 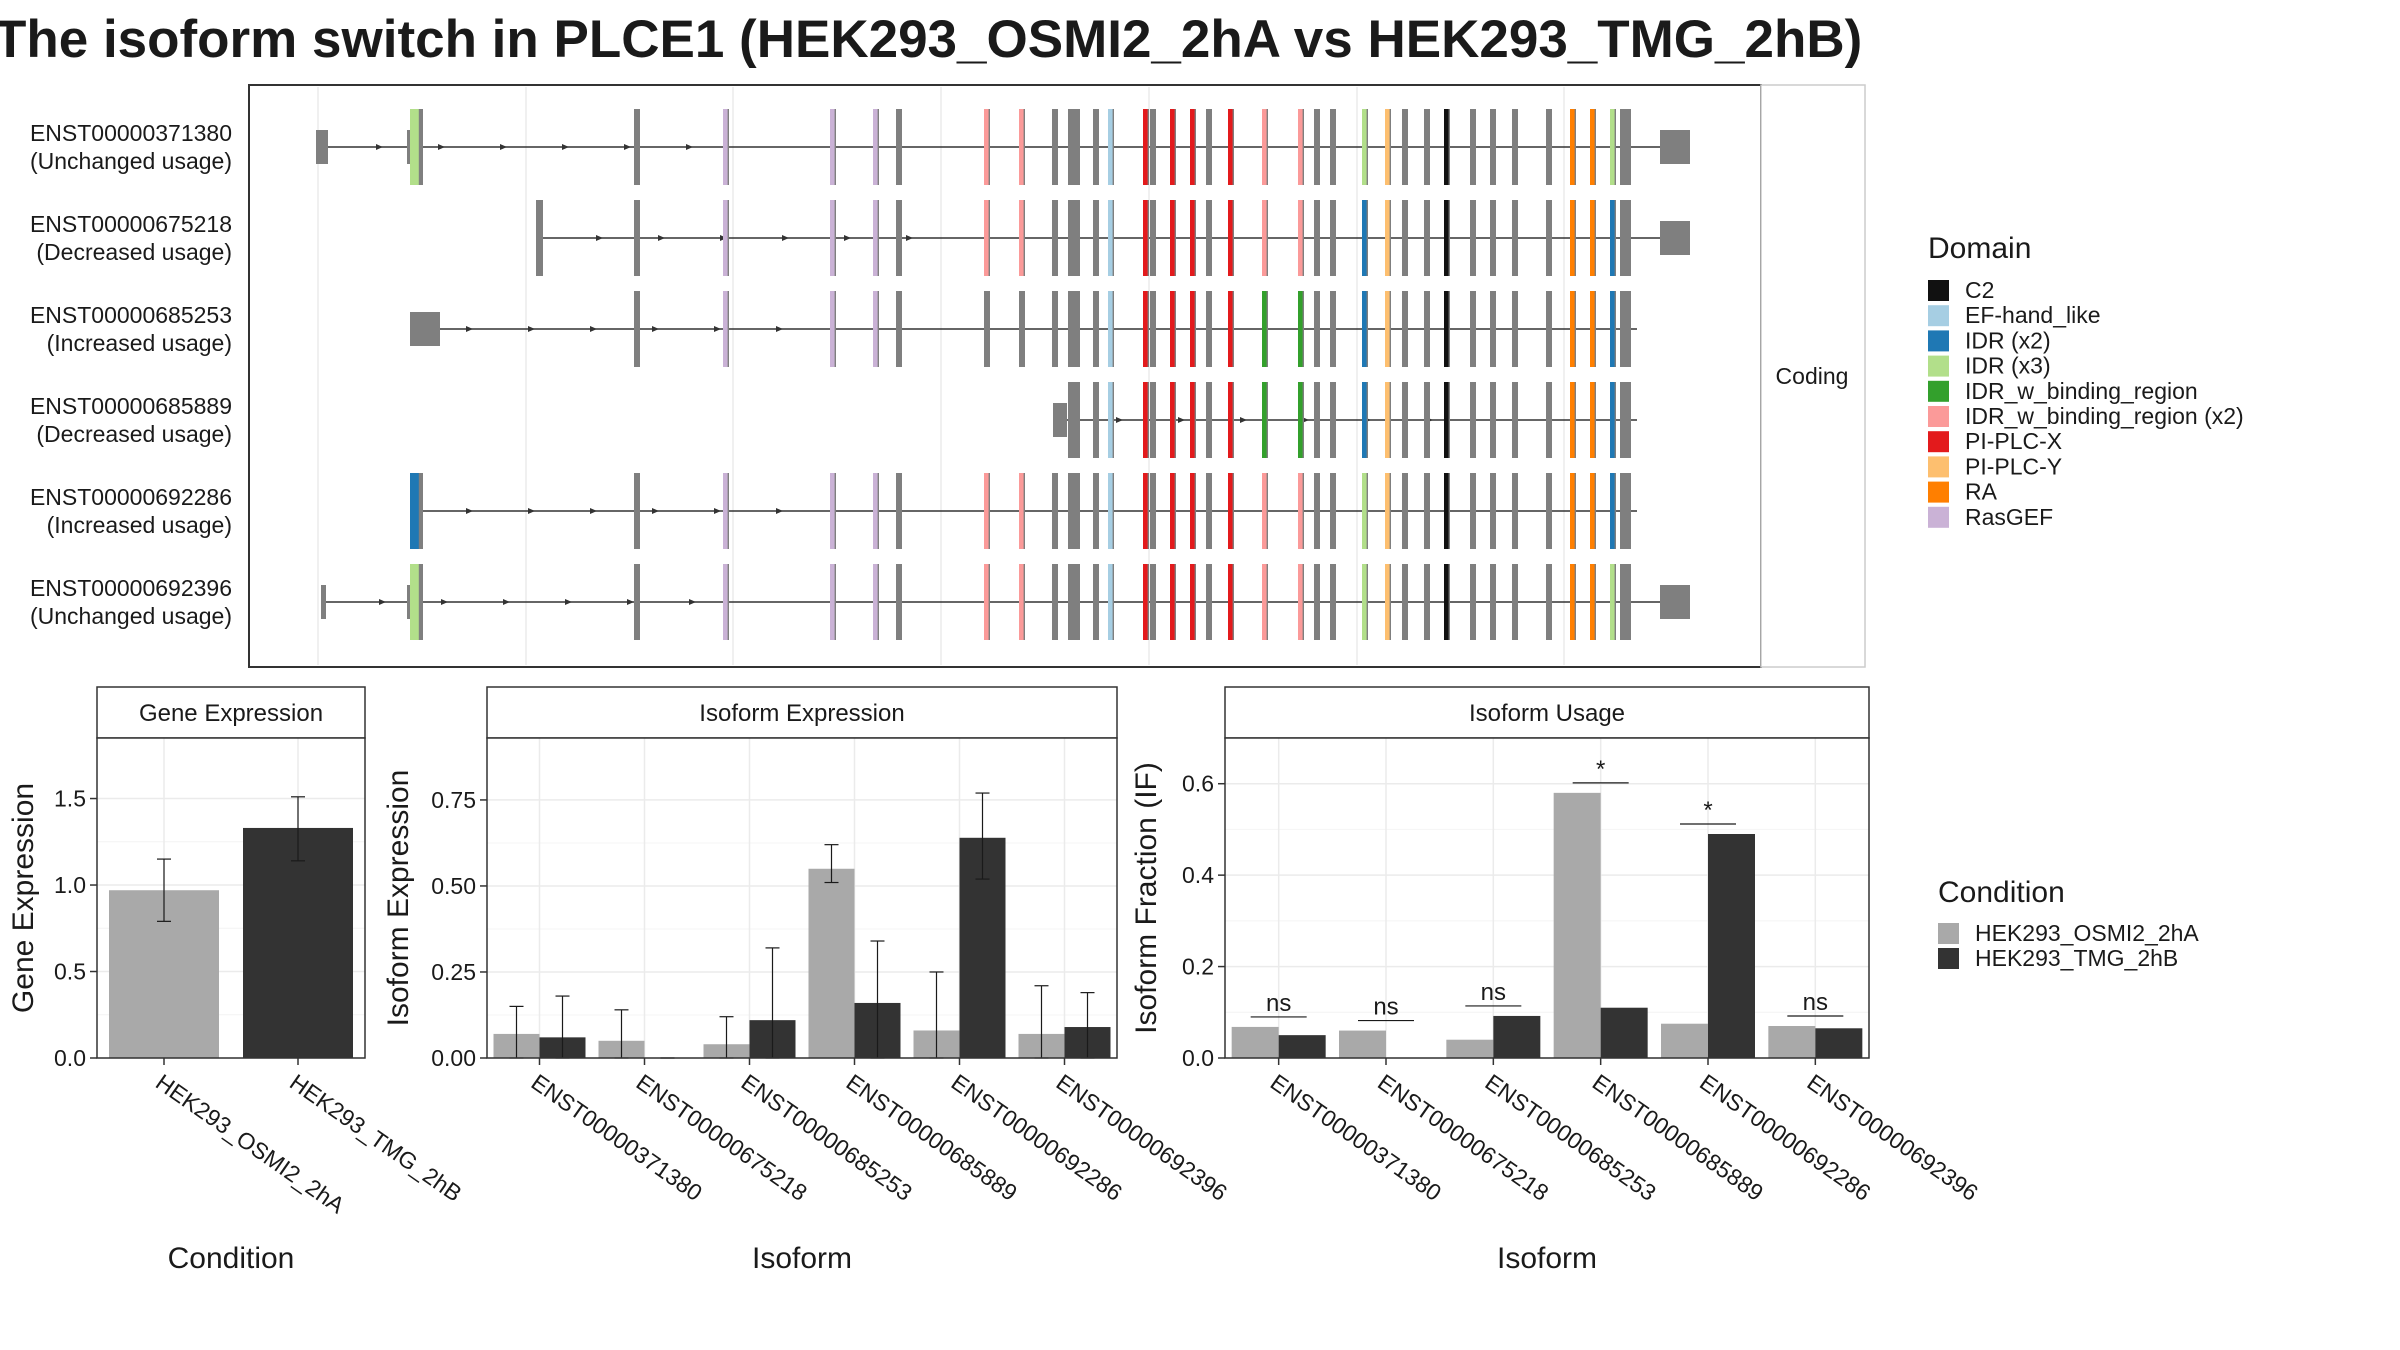 I want to click on transcript-usage-label: (Increased usage), so click(x=139, y=525).